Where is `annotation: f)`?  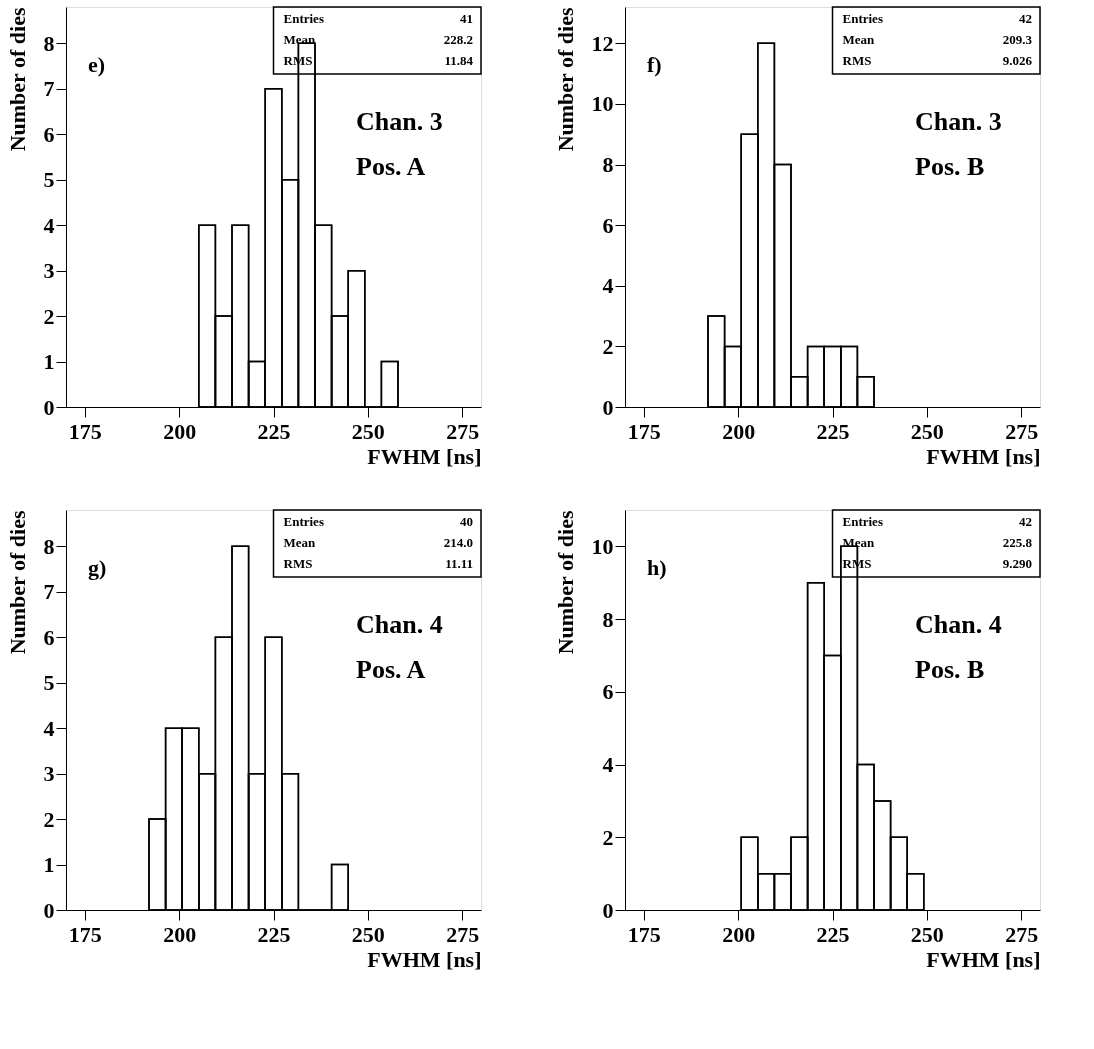
annotation: f) is located at coordinates (654, 64).